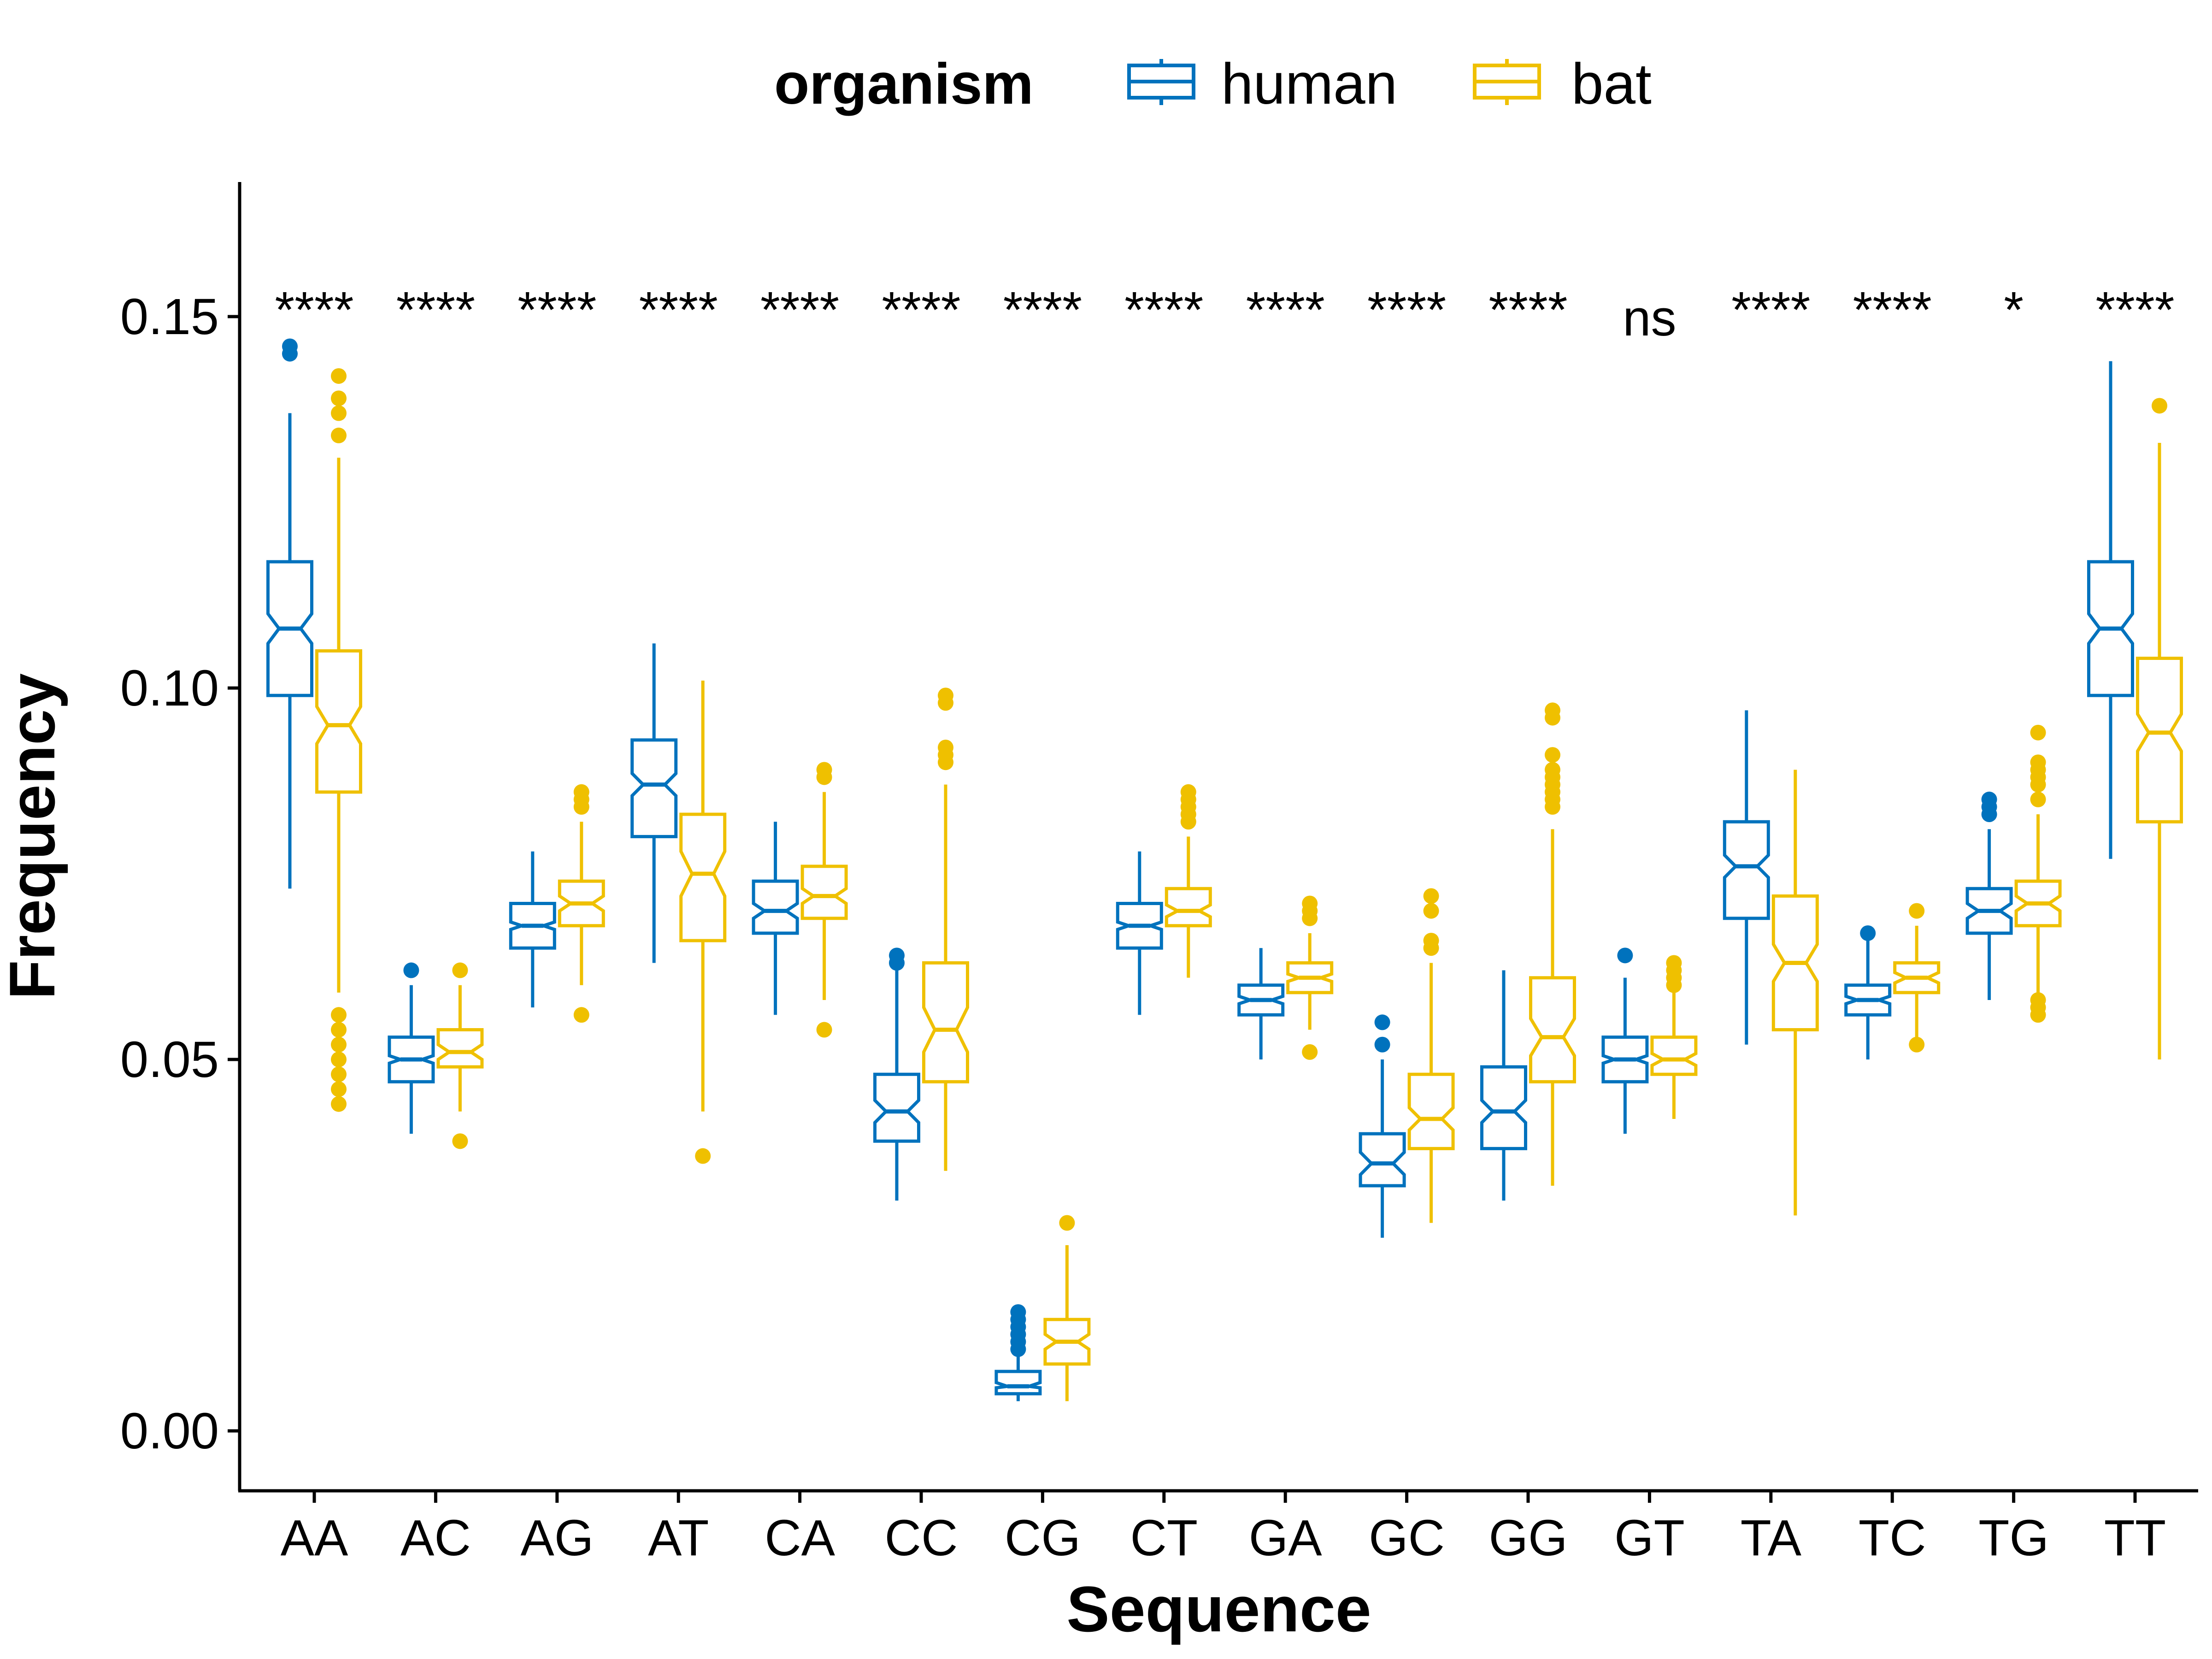  What do you see at coordinates (921, 1538) in the screenshot?
I see `x-tick-label: CC` at bounding box center [921, 1538].